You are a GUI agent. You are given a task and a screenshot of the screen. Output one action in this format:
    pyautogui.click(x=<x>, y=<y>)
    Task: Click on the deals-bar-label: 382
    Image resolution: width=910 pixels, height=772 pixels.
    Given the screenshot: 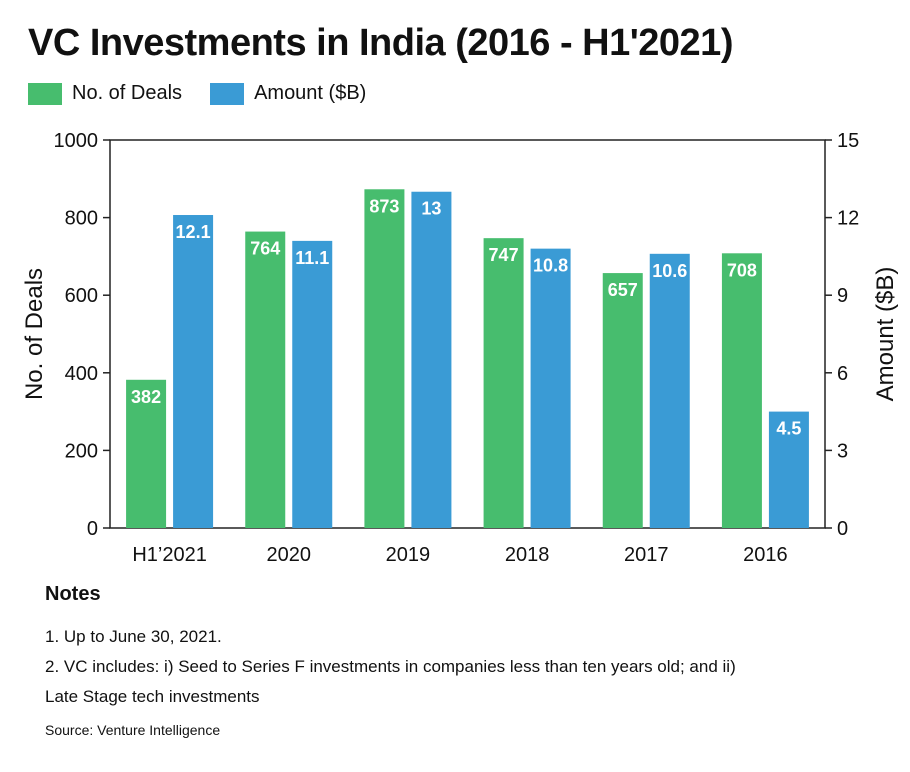 What is the action you would take?
    pyautogui.click(x=146, y=397)
    